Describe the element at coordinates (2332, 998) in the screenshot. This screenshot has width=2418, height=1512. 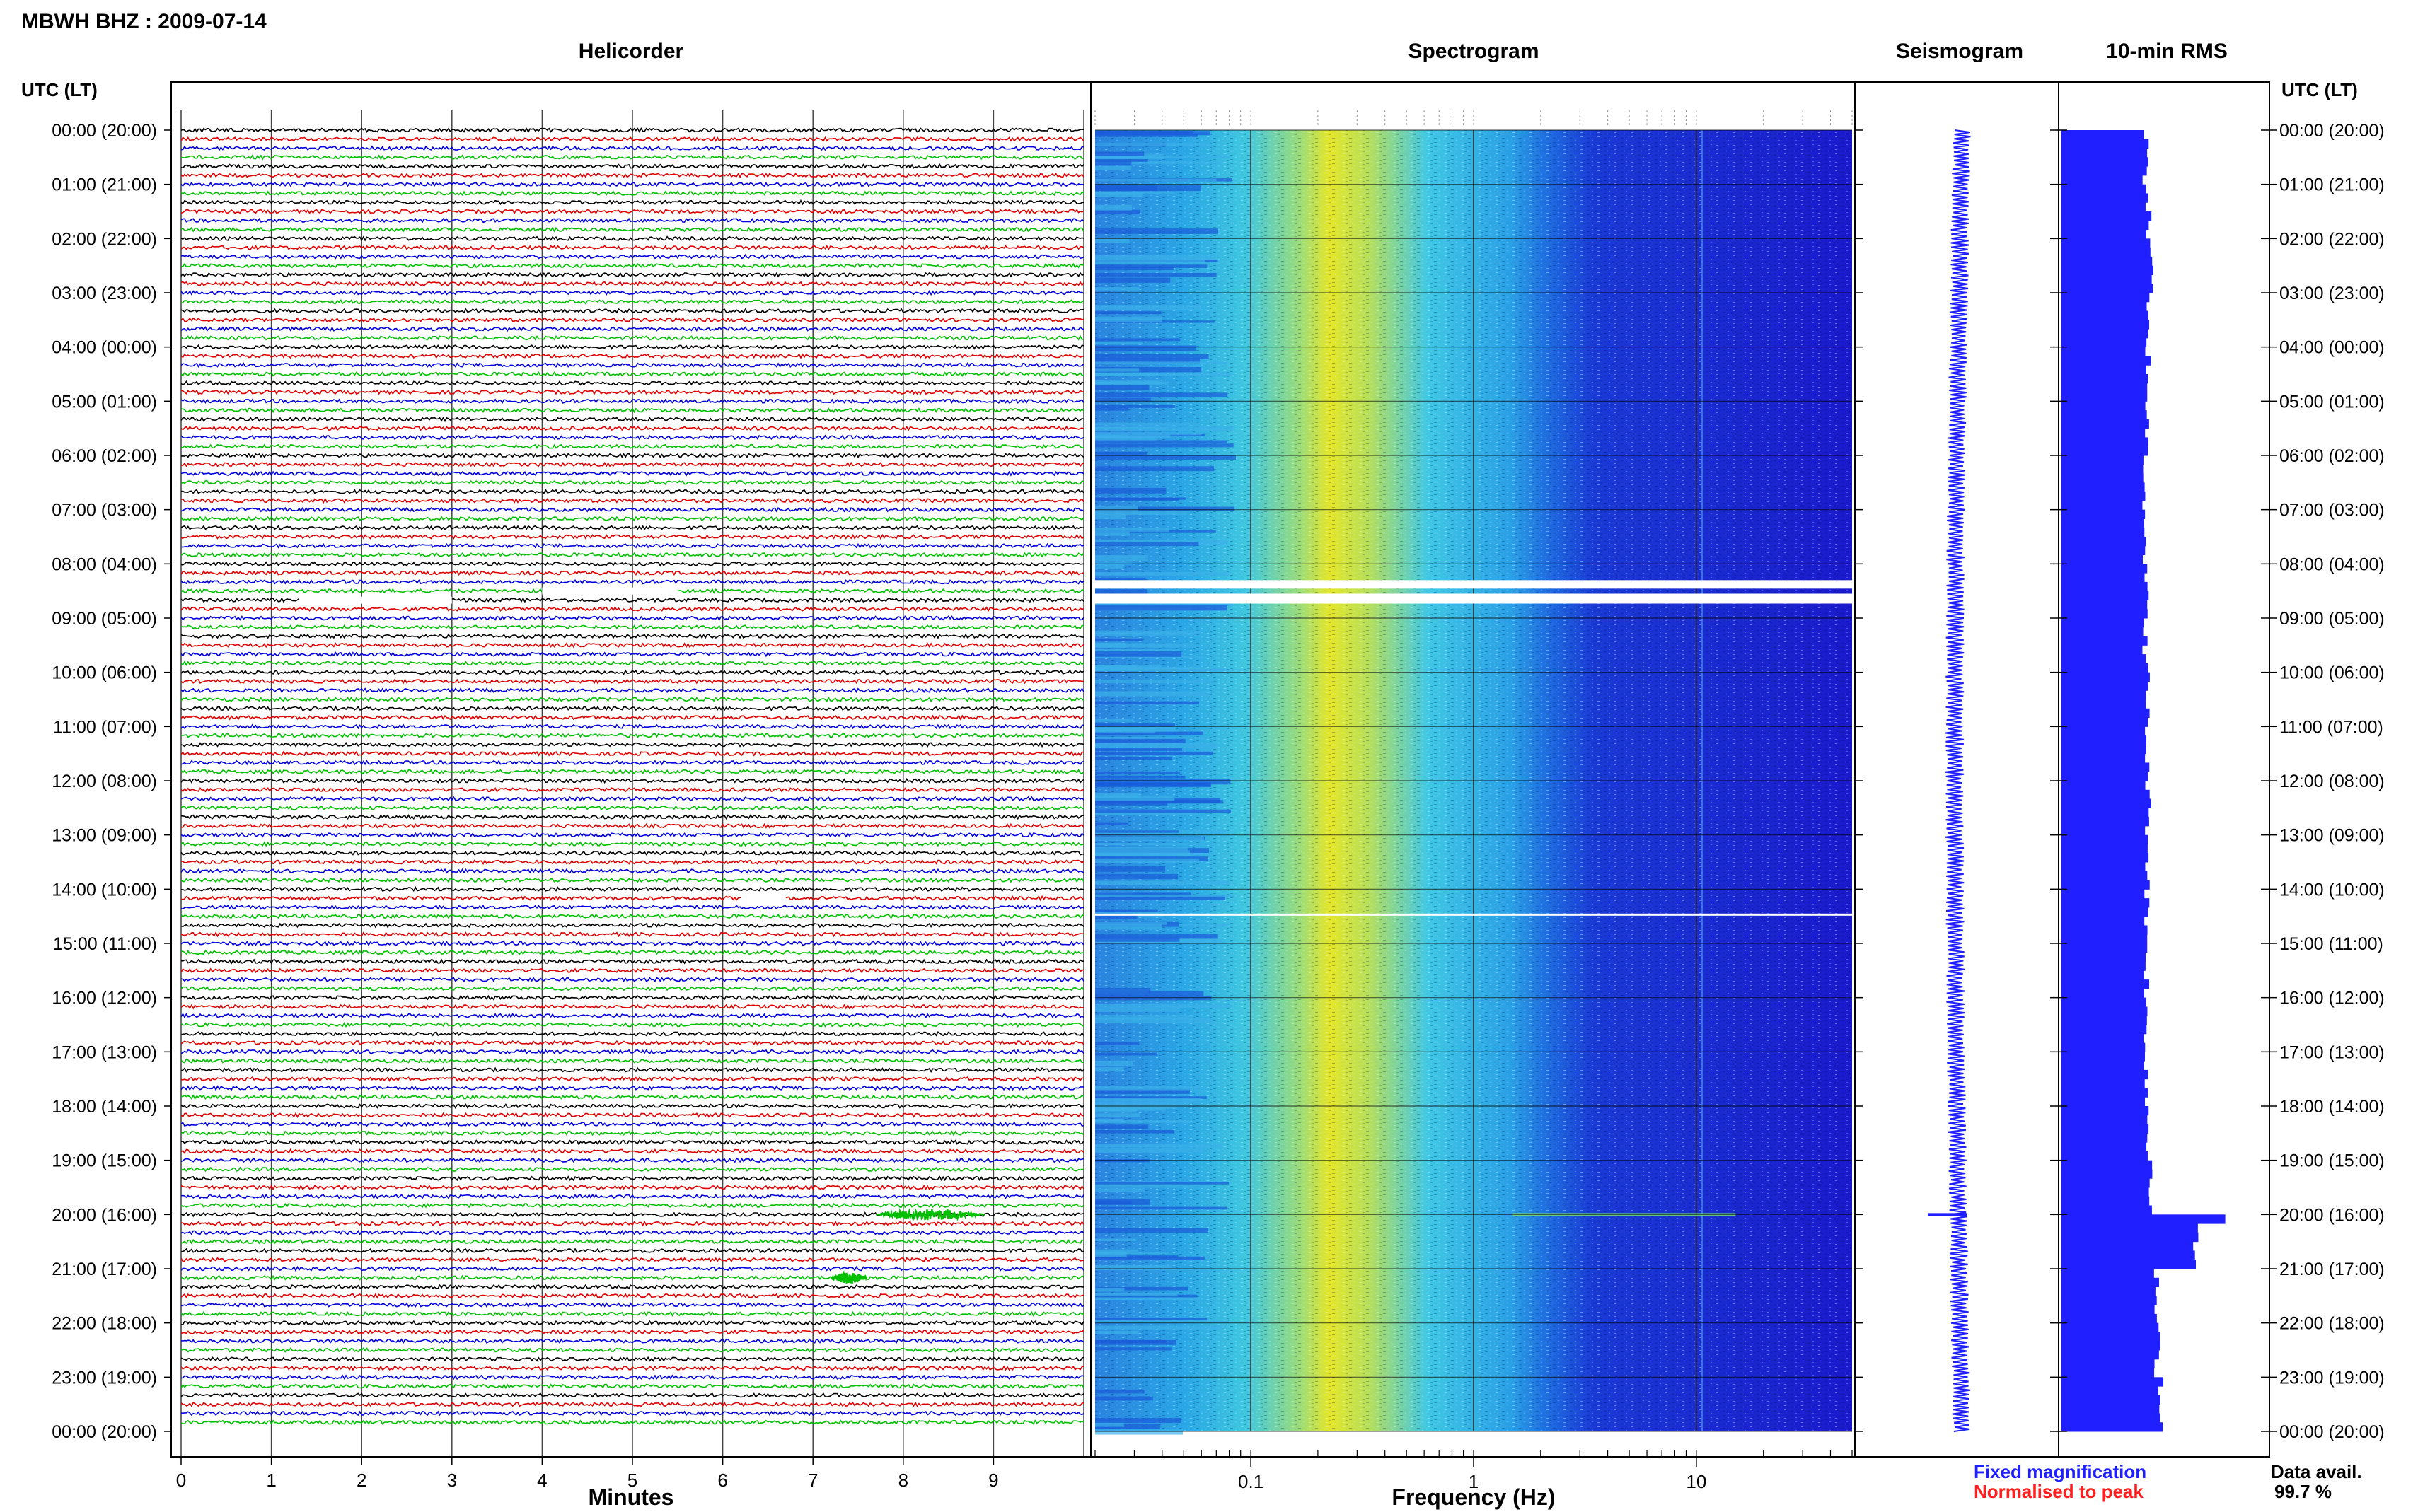
I see `time-tick-right: 16:00 (12:00)` at that location.